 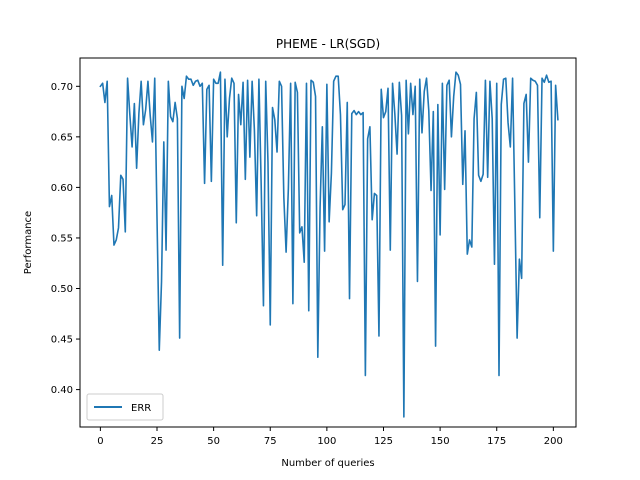 I want to click on y-tick-label: 0.55, so click(x=62, y=238).